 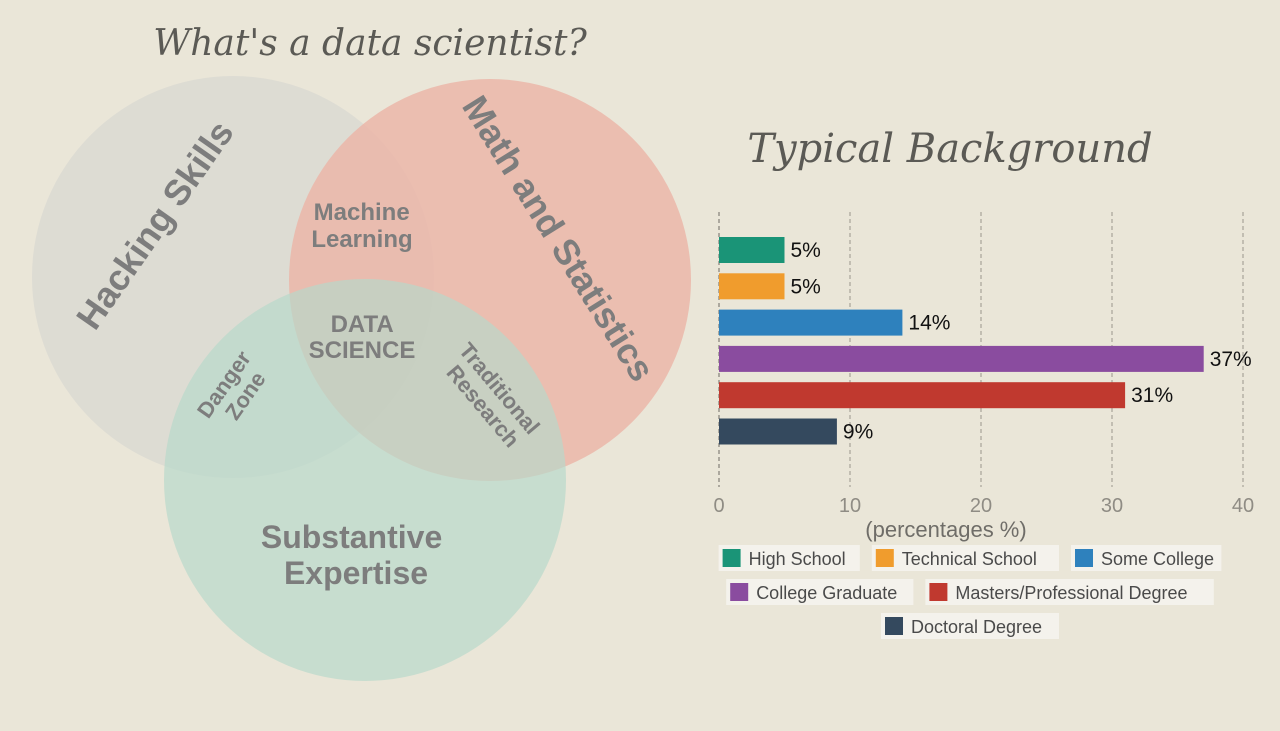 I want to click on chart-bars: 5% 5% 14% 37% 31% 9%, so click(x=985, y=341).